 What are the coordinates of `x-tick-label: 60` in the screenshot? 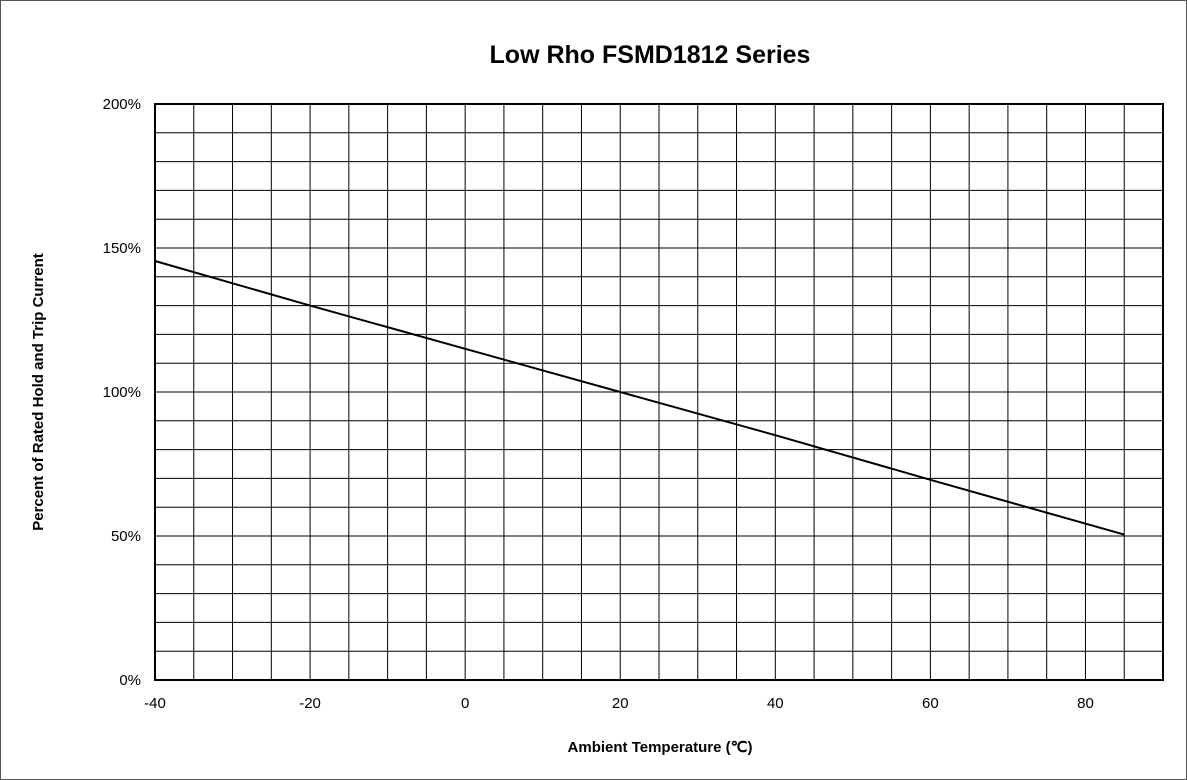 It's located at (930, 703).